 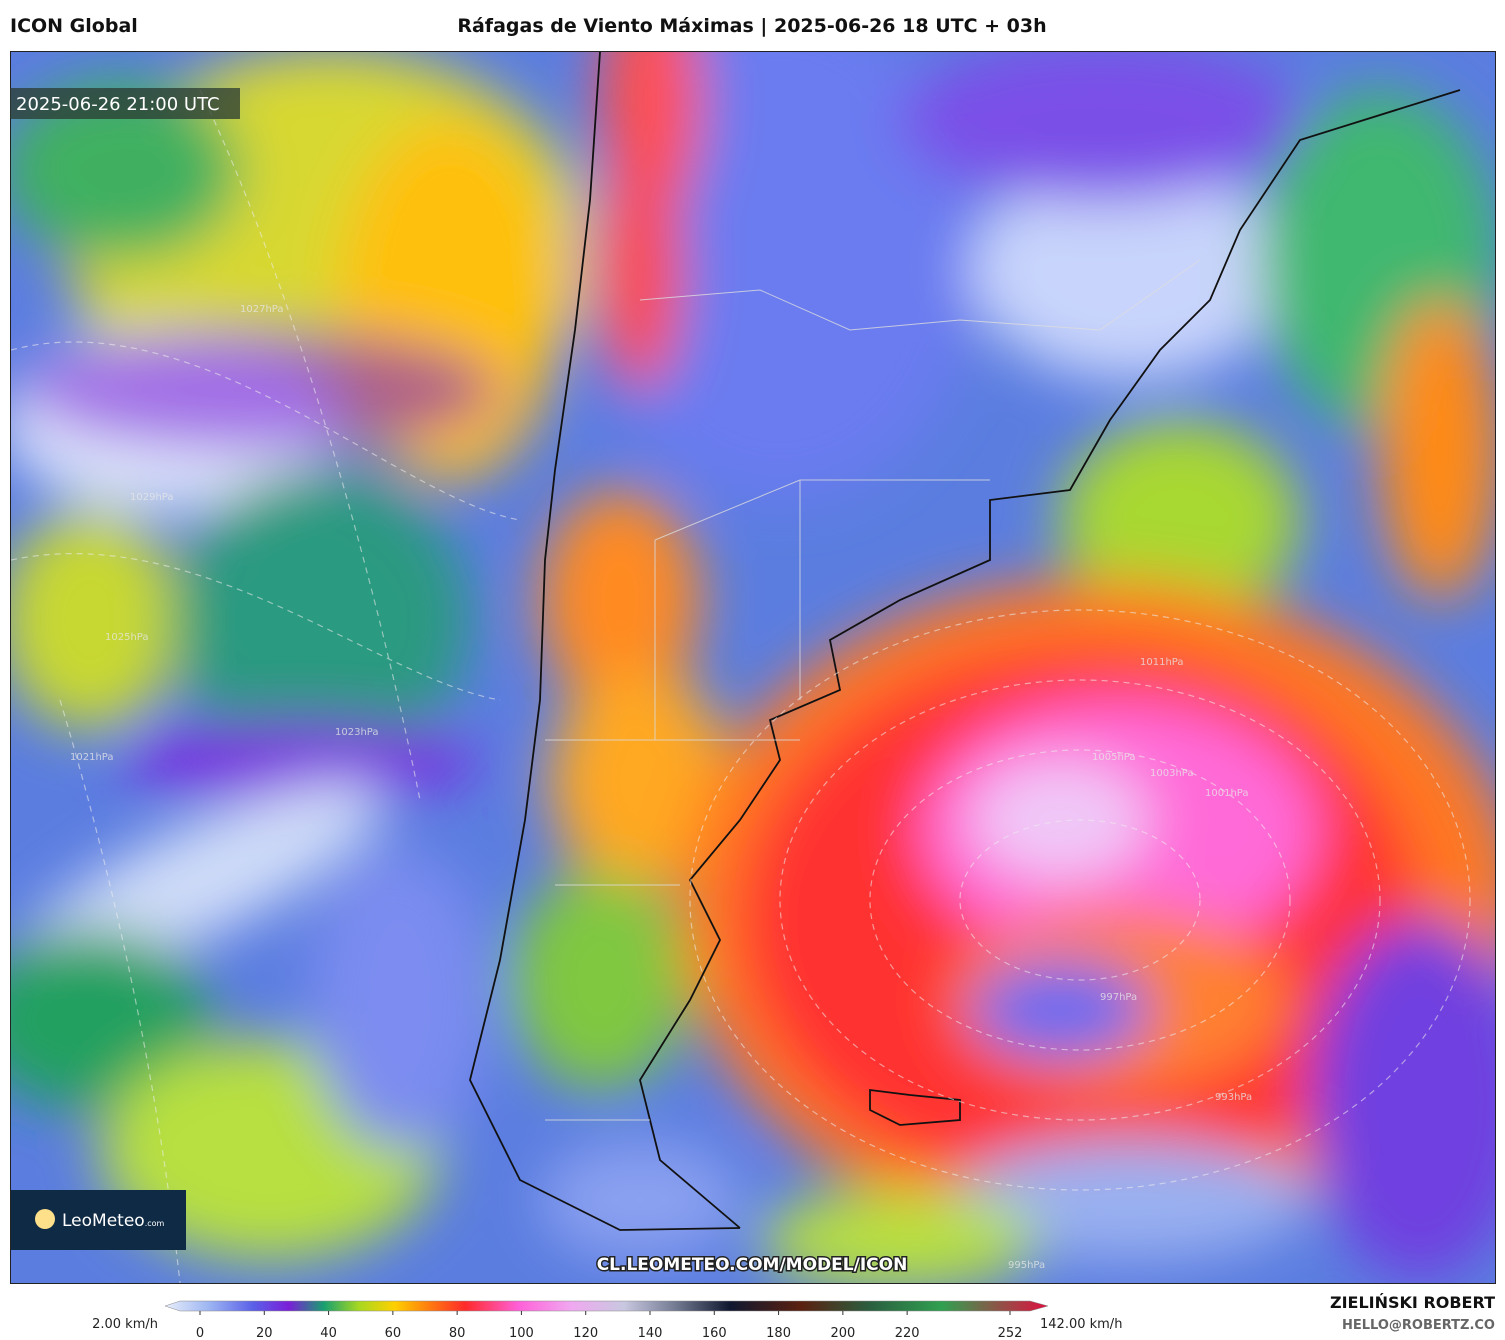 I want to click on author: ZIELIŃSKI ROBERT, so click(x=1412, y=1302).